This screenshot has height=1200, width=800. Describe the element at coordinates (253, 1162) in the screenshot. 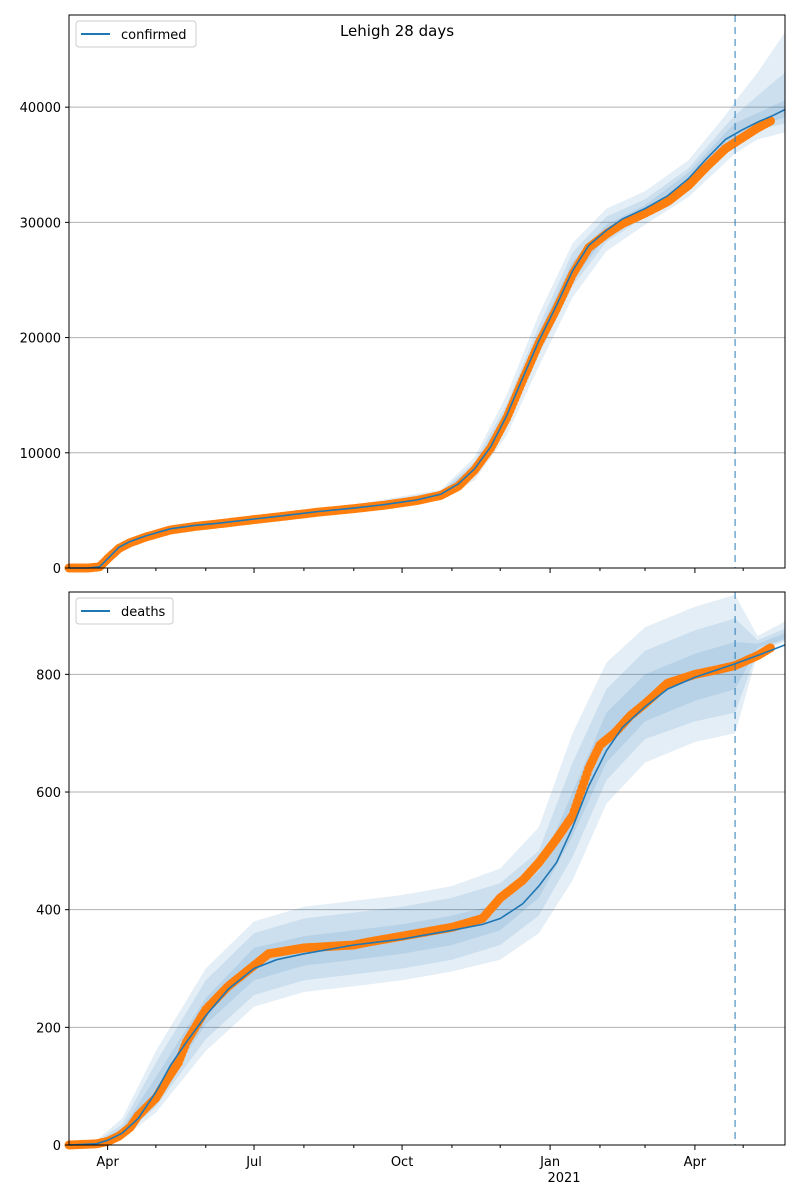

I see `x-tick-label: Jul` at that location.